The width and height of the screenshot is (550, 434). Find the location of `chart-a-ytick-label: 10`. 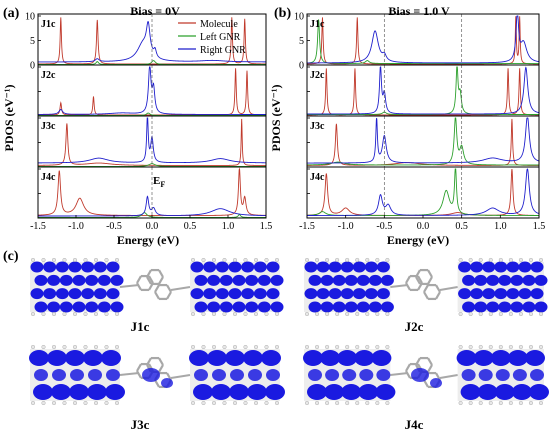

chart-a-ytick-label: 10 is located at coordinates (30, 17).